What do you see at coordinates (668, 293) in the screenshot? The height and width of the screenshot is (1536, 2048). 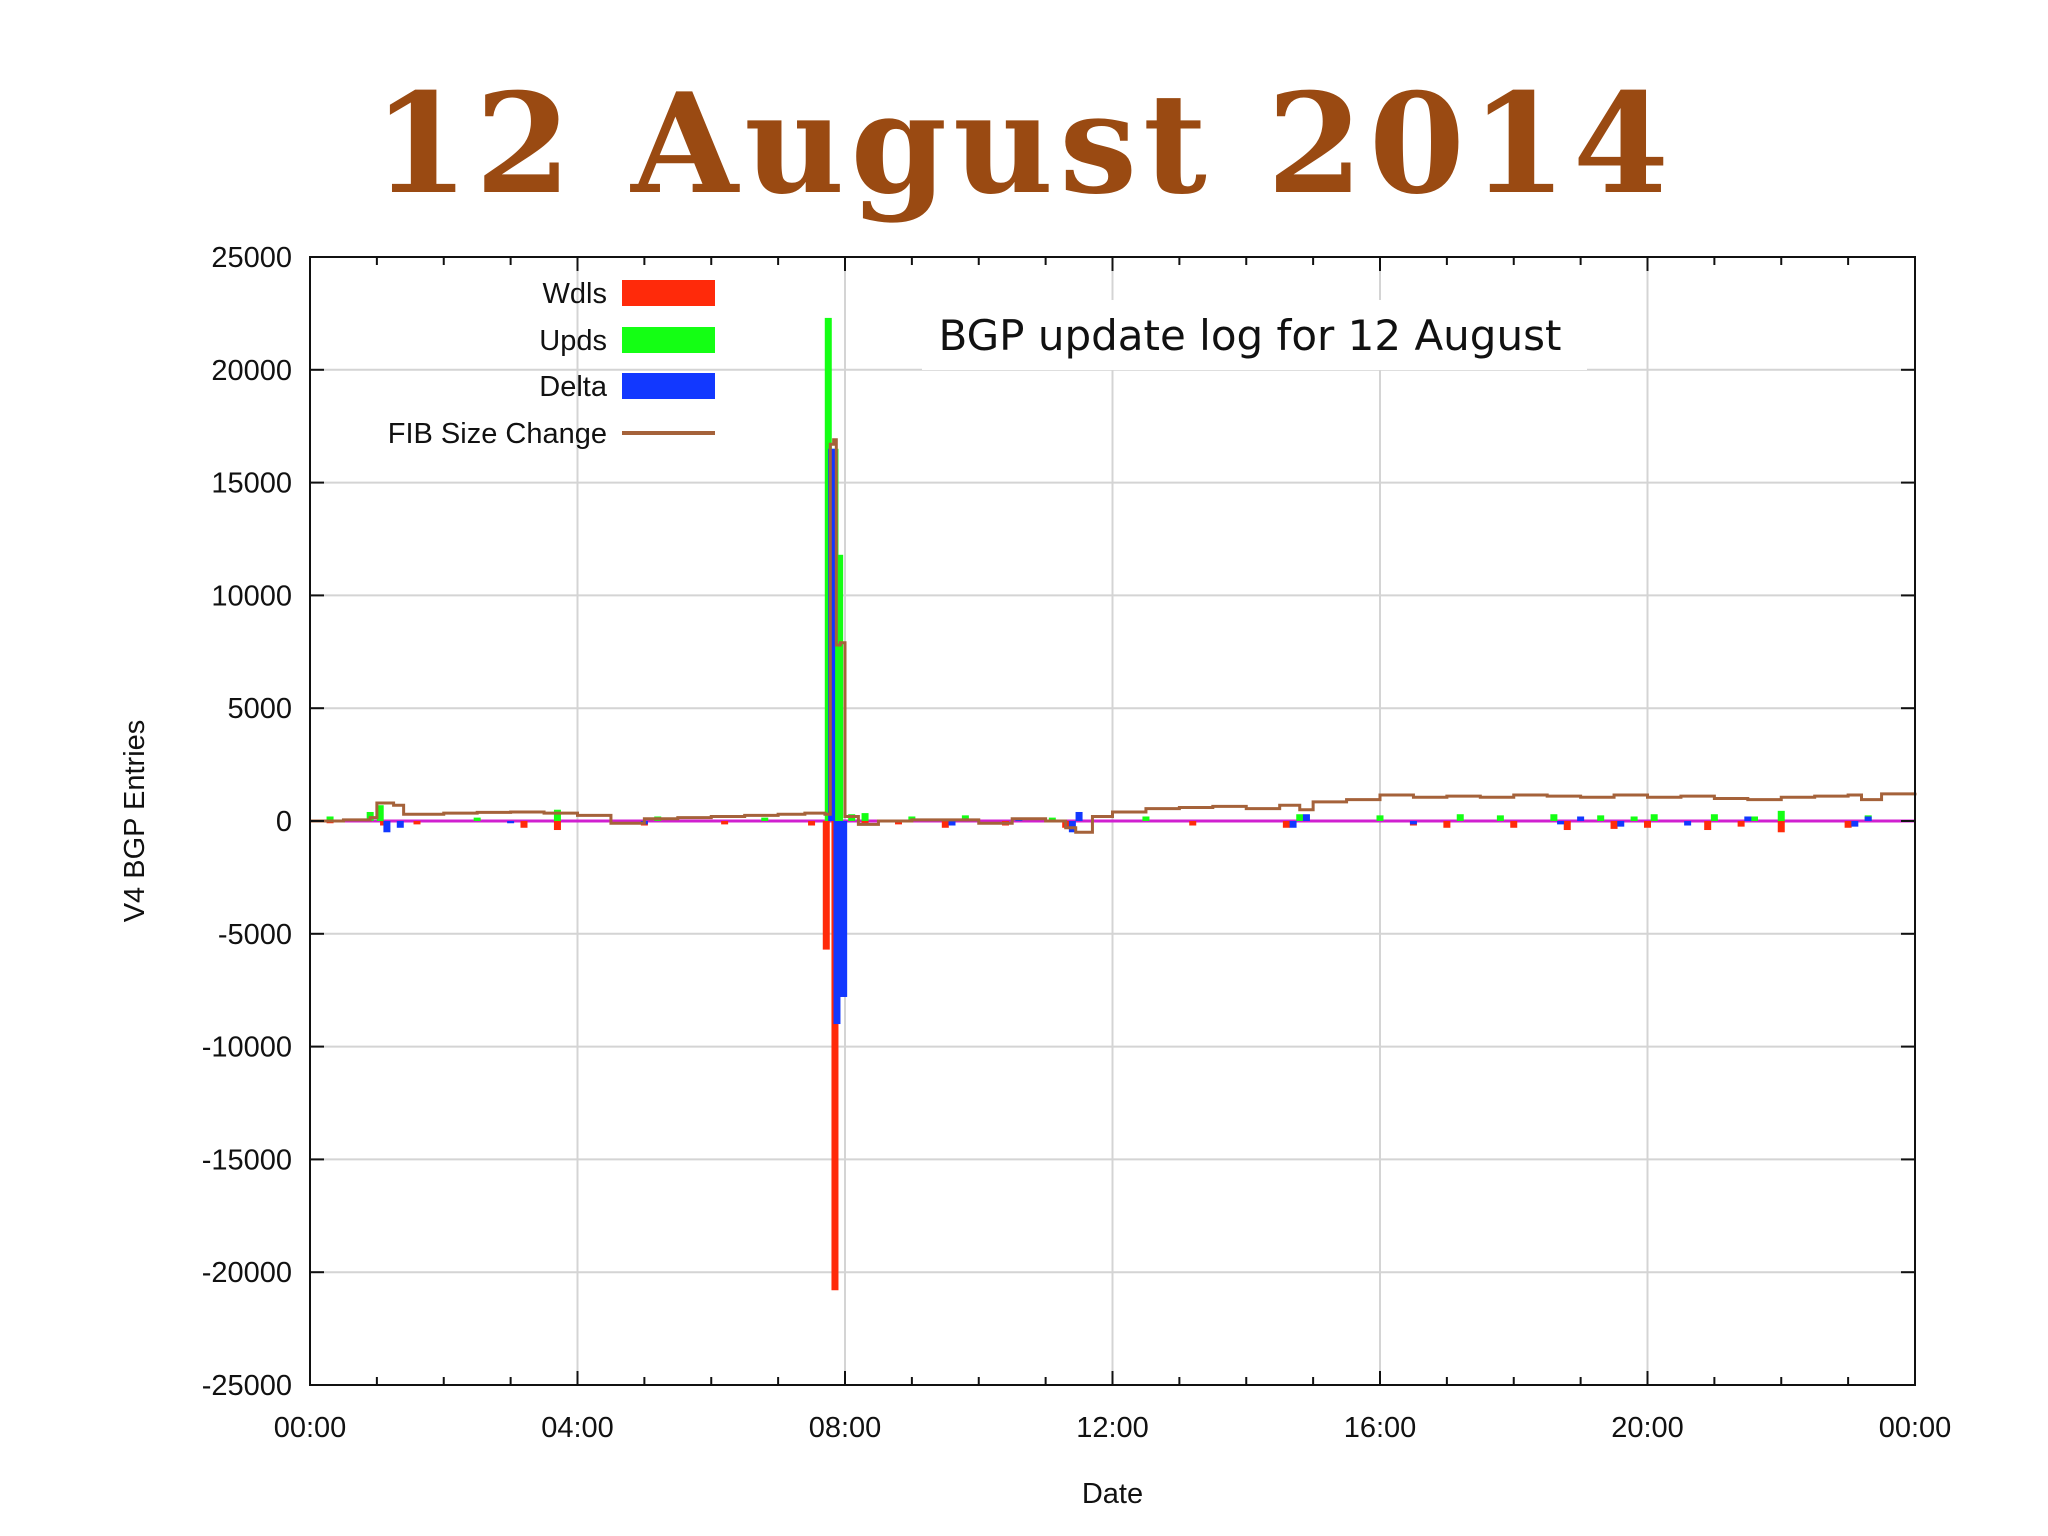 I see `legend-swatch-wdls` at bounding box center [668, 293].